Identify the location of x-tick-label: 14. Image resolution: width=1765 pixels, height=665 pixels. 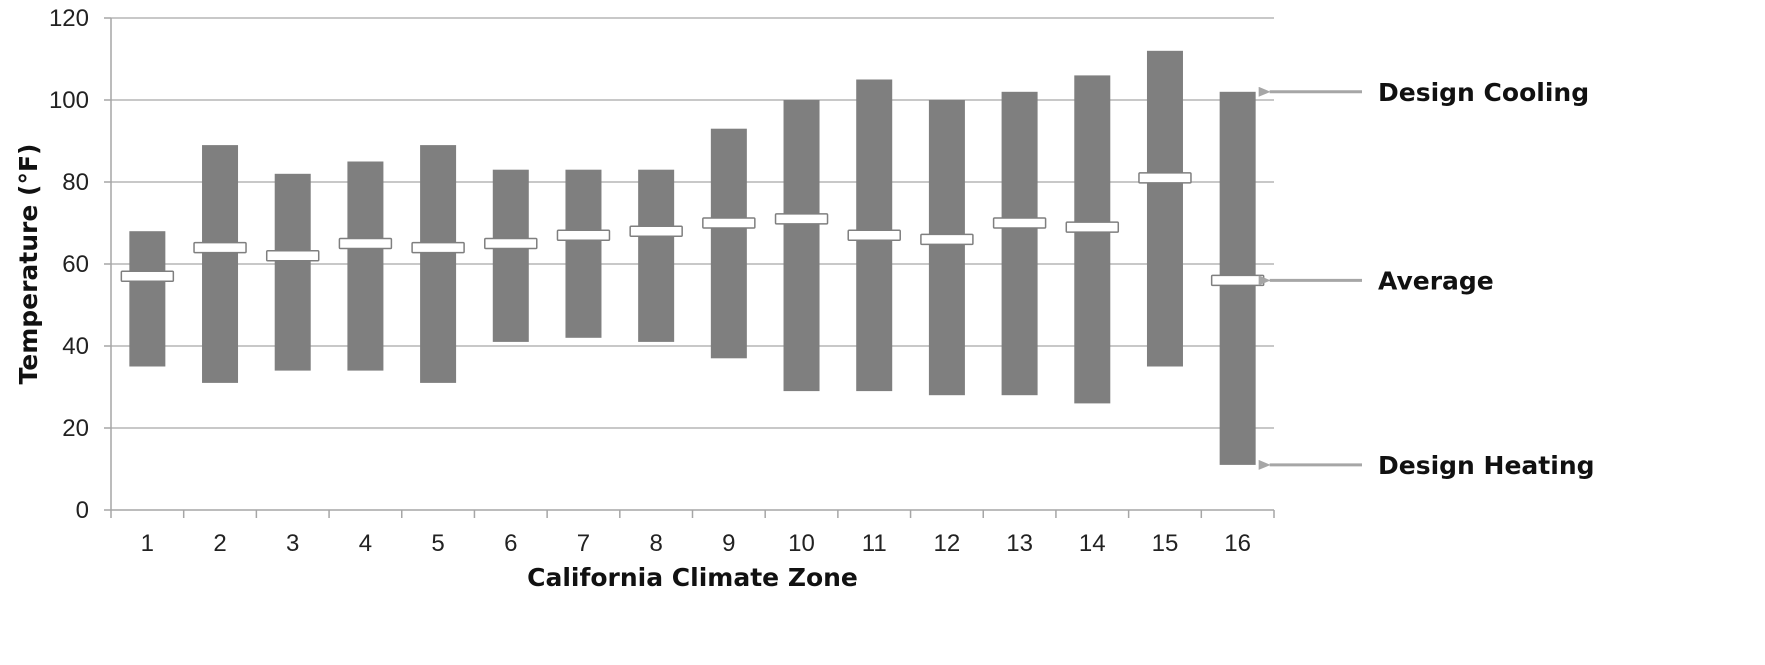
(1092, 543).